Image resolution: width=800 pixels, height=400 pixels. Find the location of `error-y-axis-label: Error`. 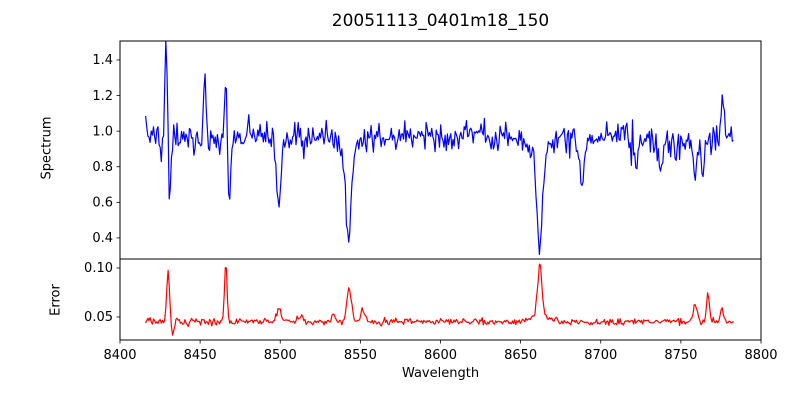

error-y-axis-label: Error is located at coordinates (56, 300).